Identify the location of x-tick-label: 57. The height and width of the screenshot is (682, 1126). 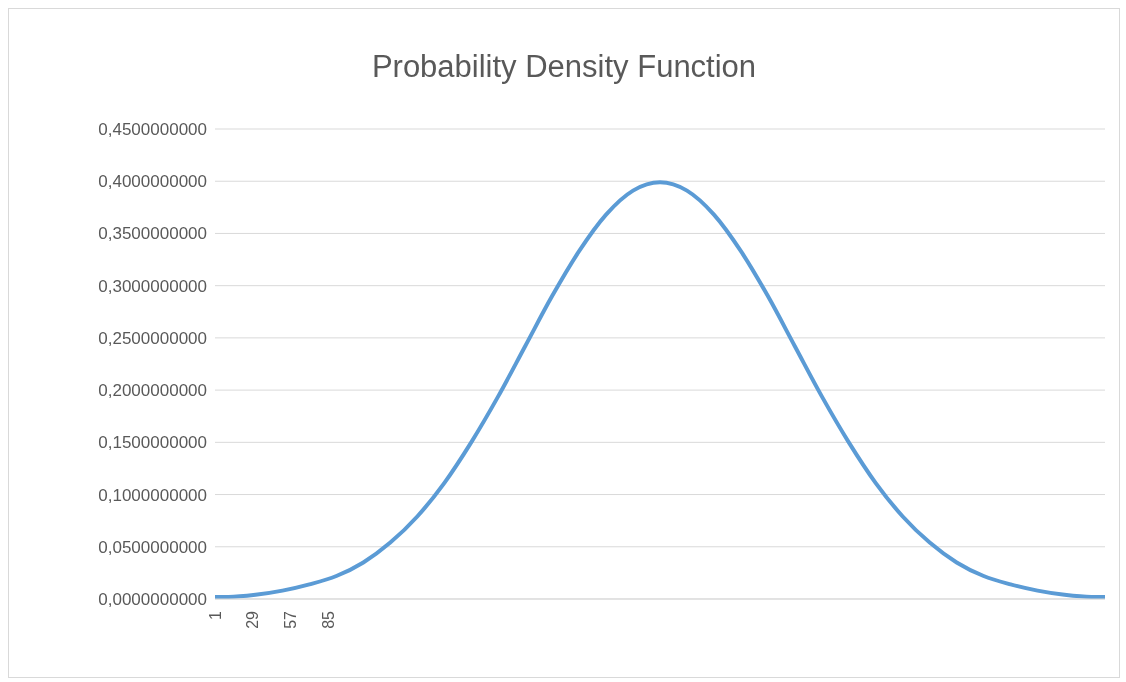
(291, 619).